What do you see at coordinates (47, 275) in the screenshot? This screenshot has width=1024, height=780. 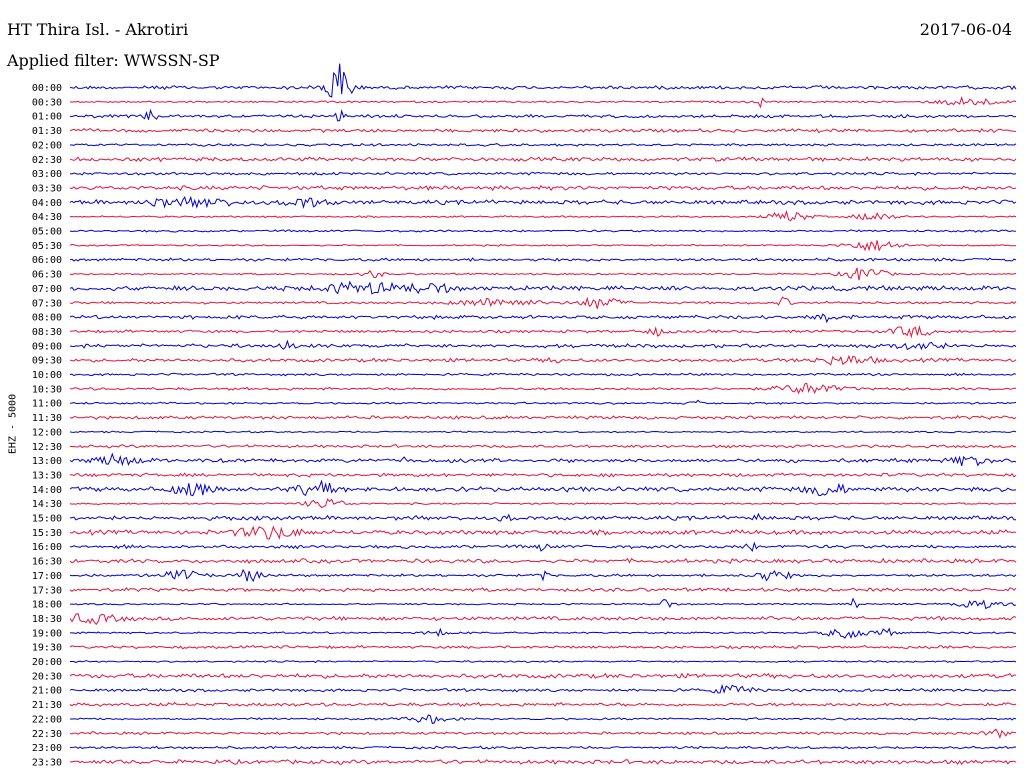 I see `row-time-label: 06:30` at bounding box center [47, 275].